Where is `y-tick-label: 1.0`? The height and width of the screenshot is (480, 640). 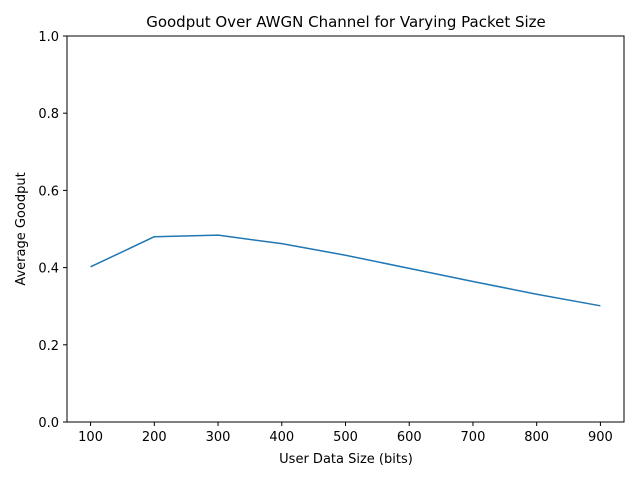 y-tick-label: 1.0 is located at coordinates (48, 37).